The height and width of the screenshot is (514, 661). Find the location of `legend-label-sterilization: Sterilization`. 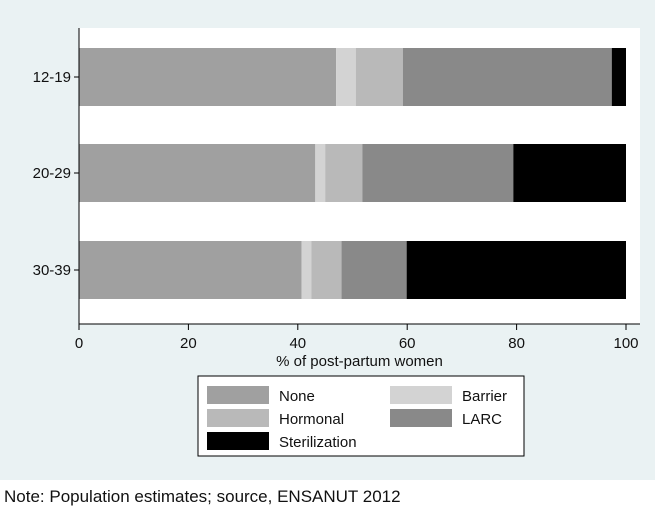

legend-label-sterilization: Sterilization is located at coordinates (318, 442).